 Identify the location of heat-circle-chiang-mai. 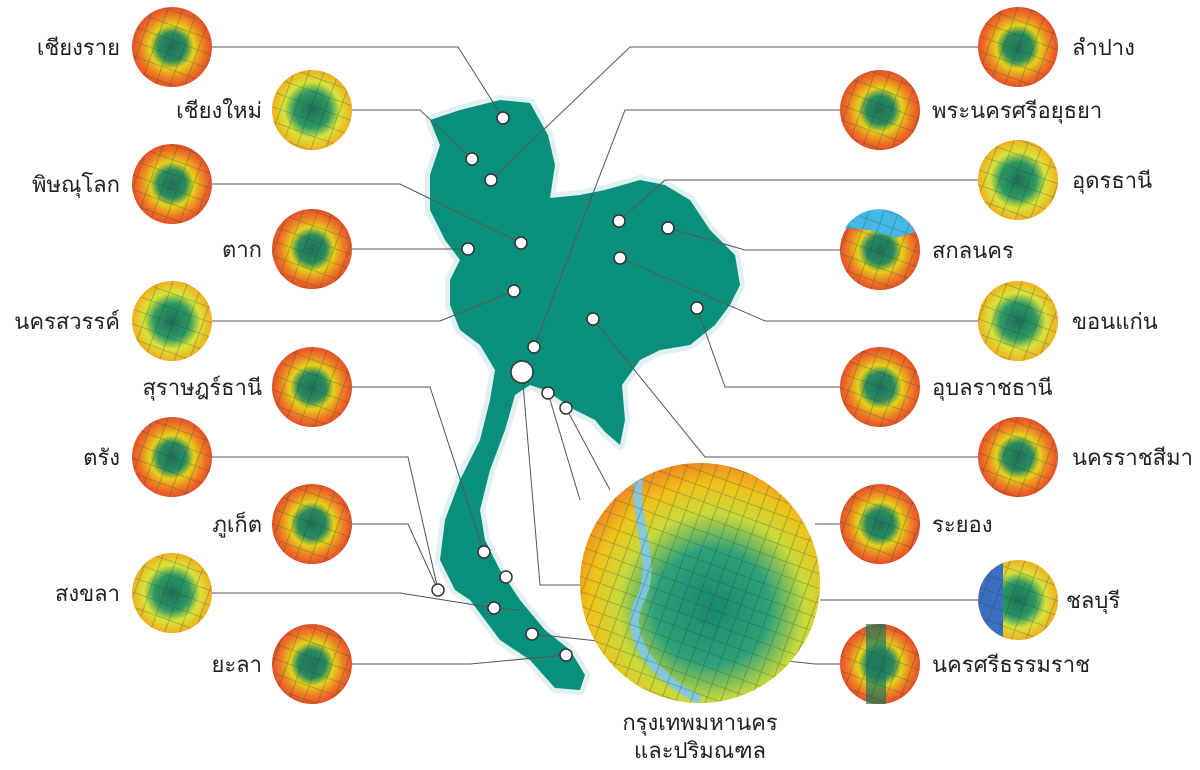
(312, 110).